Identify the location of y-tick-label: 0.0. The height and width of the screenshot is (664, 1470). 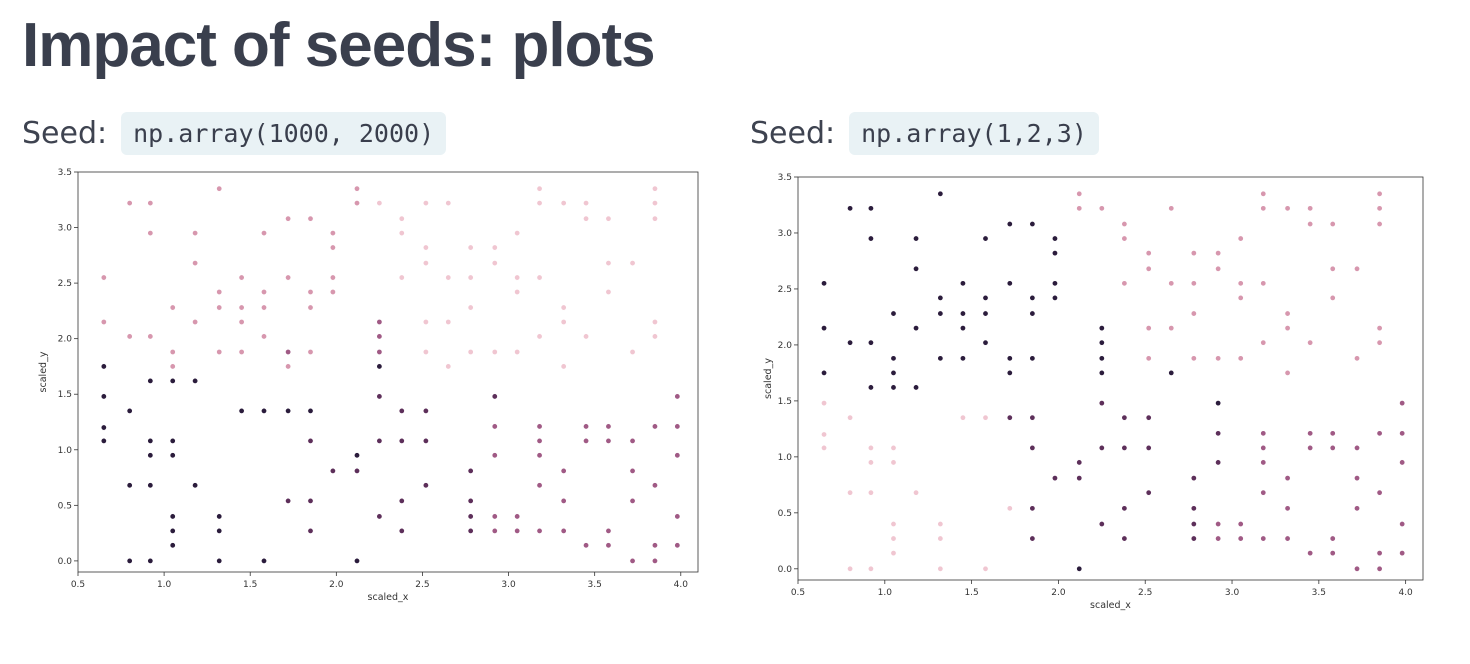
(65, 562).